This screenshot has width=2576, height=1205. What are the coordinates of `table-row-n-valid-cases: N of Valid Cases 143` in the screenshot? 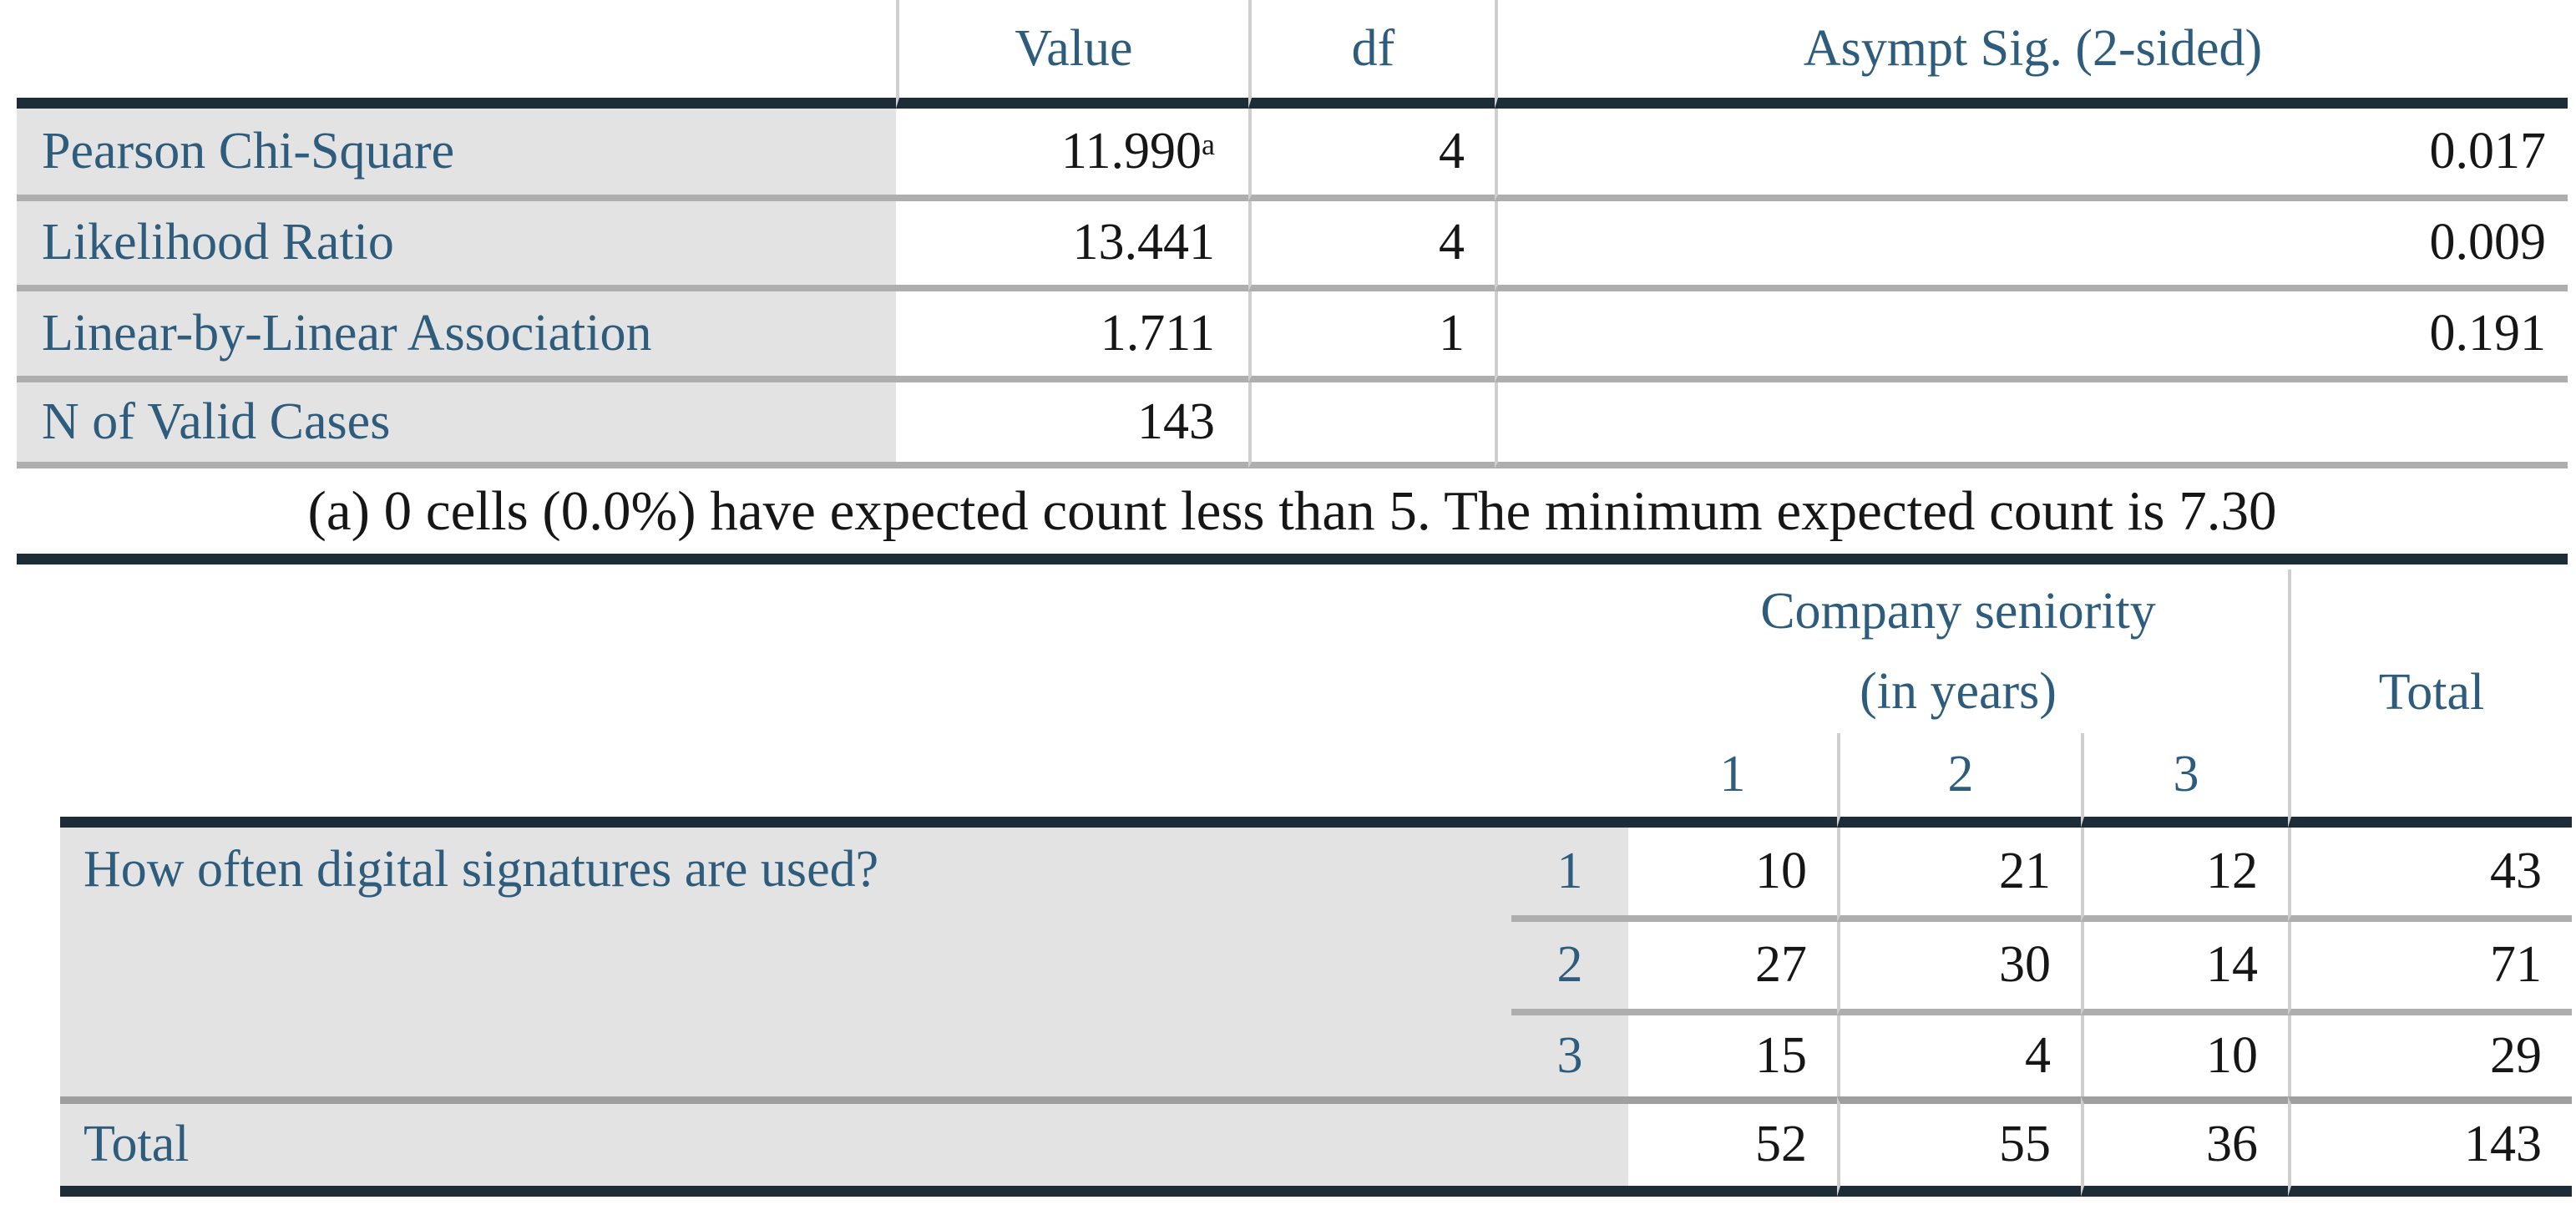 It's located at (1292, 425).